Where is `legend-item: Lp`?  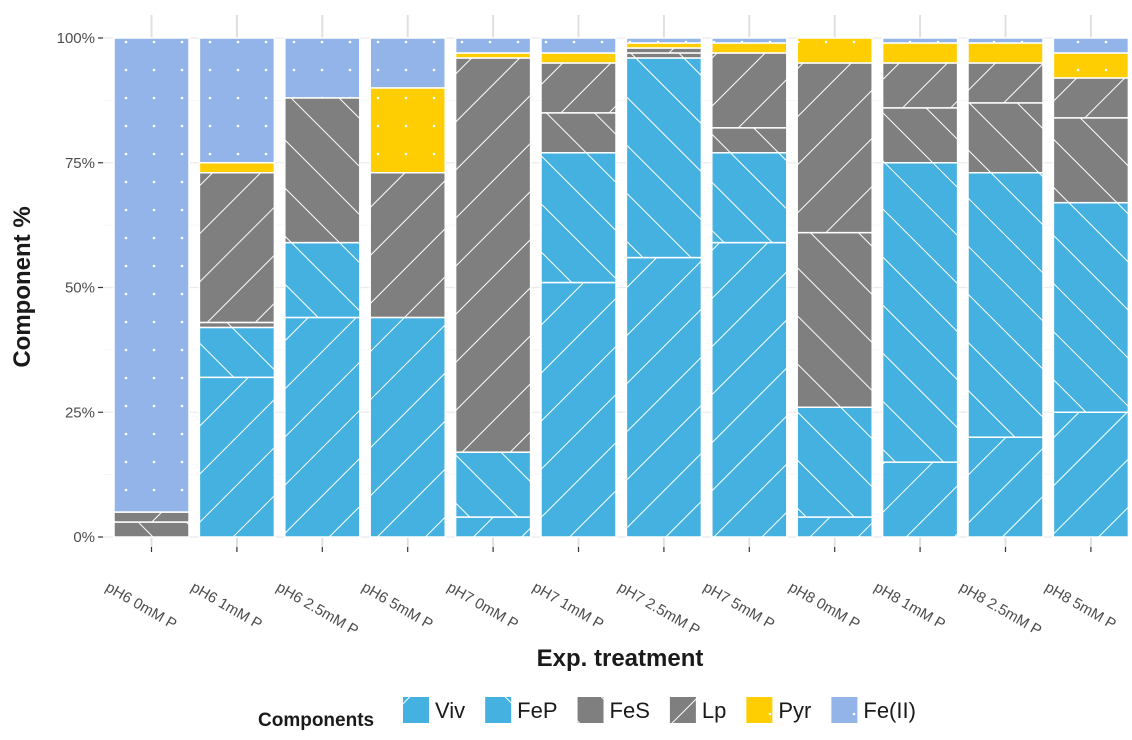
legend-item: Lp is located at coordinates (697, 710).